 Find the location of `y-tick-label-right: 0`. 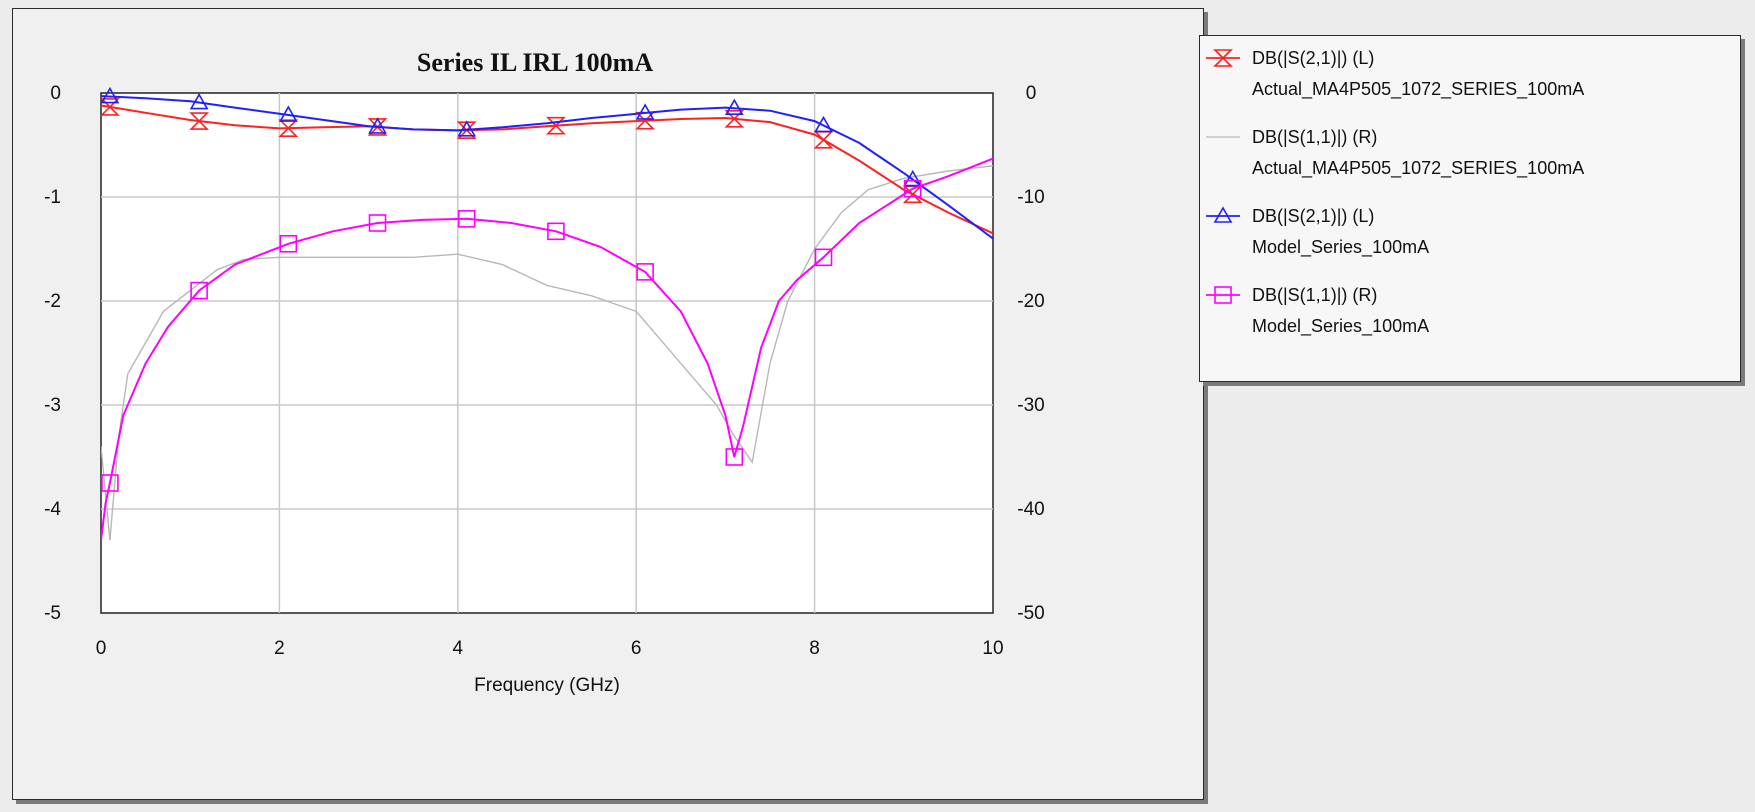

y-tick-label-right: 0 is located at coordinates (1031, 93).